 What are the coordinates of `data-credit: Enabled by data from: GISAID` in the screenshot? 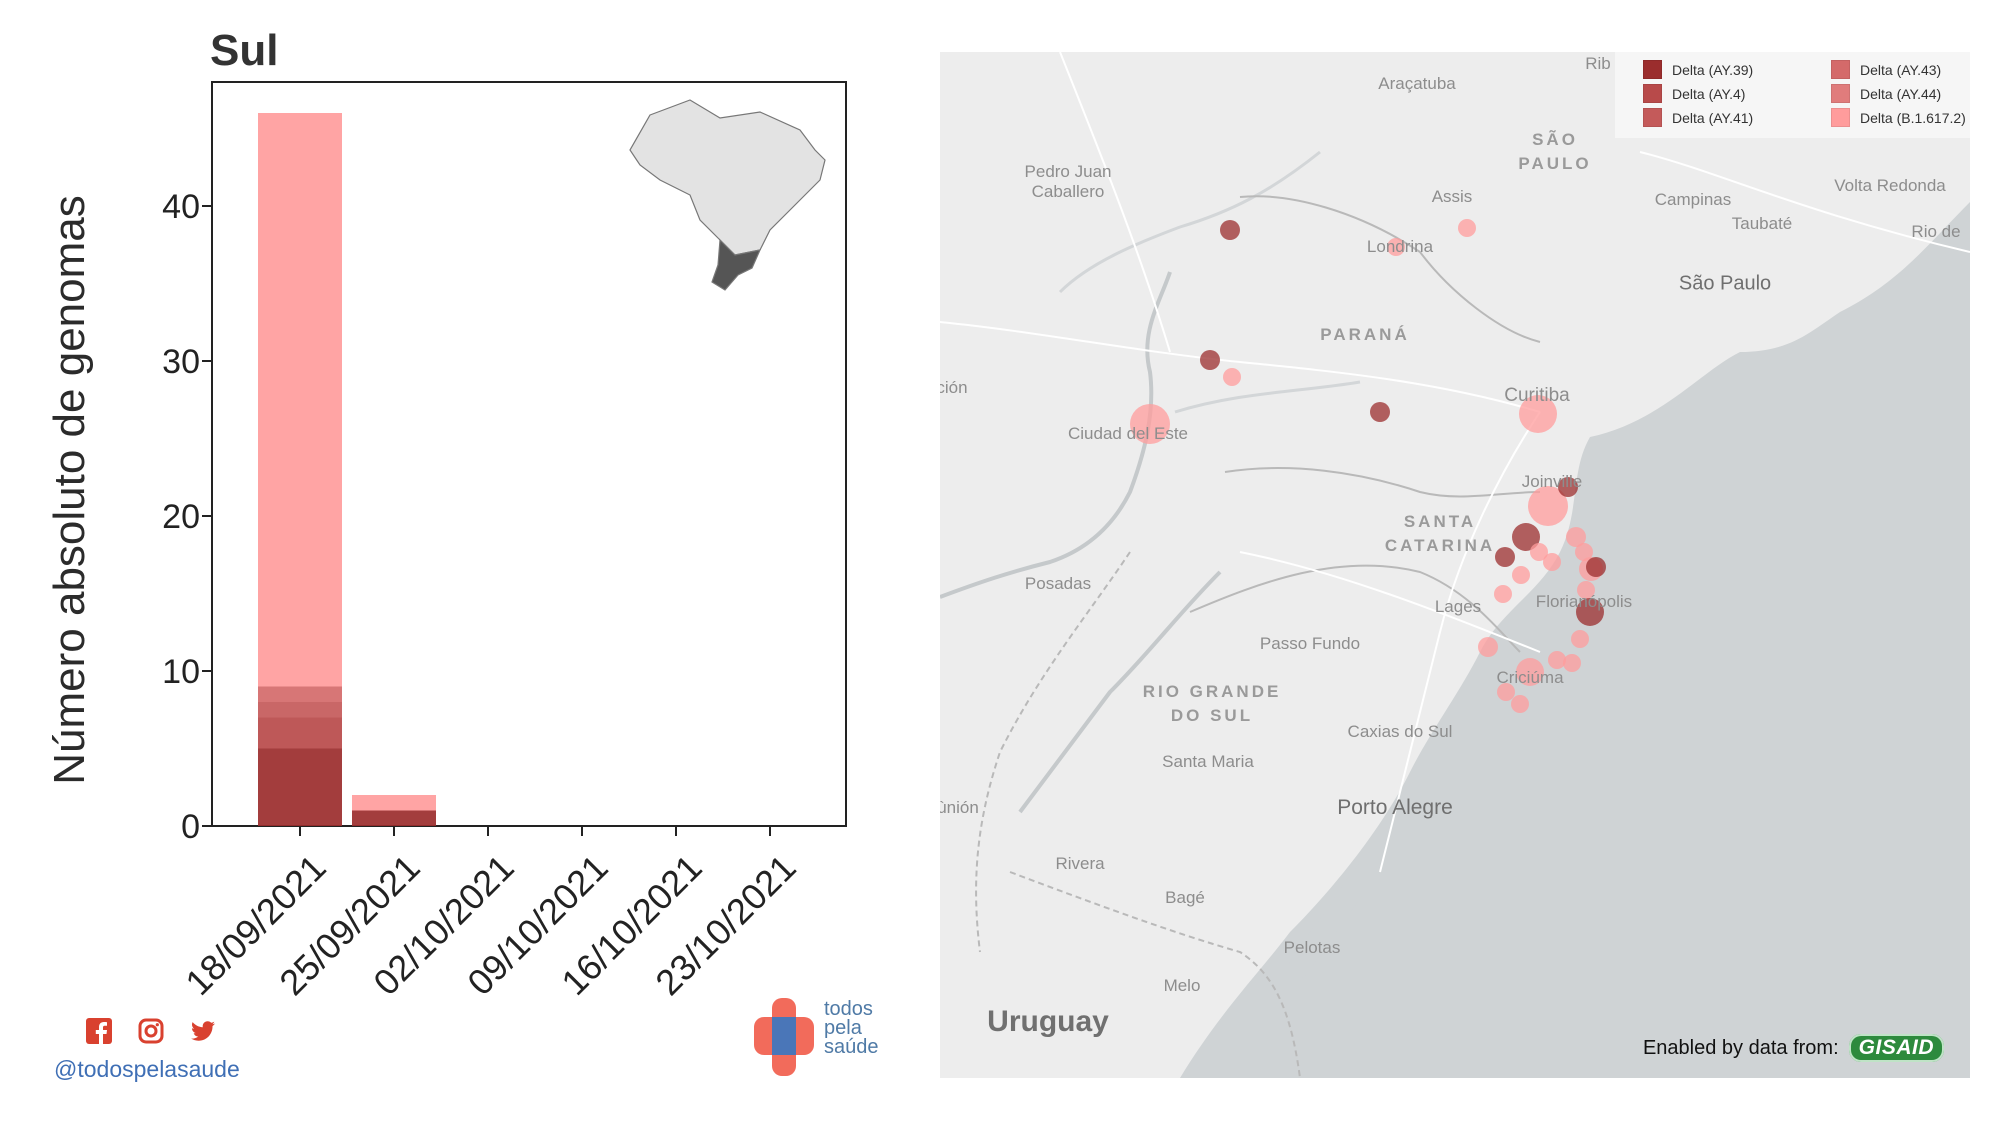 It's located at (1793, 1048).